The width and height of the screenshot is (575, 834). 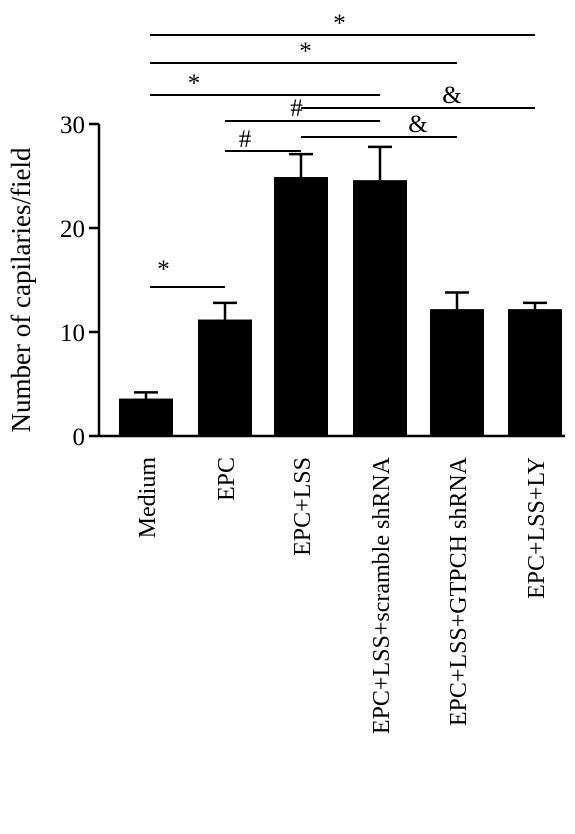 I want to click on y-tick-label: 20, so click(x=72, y=229).